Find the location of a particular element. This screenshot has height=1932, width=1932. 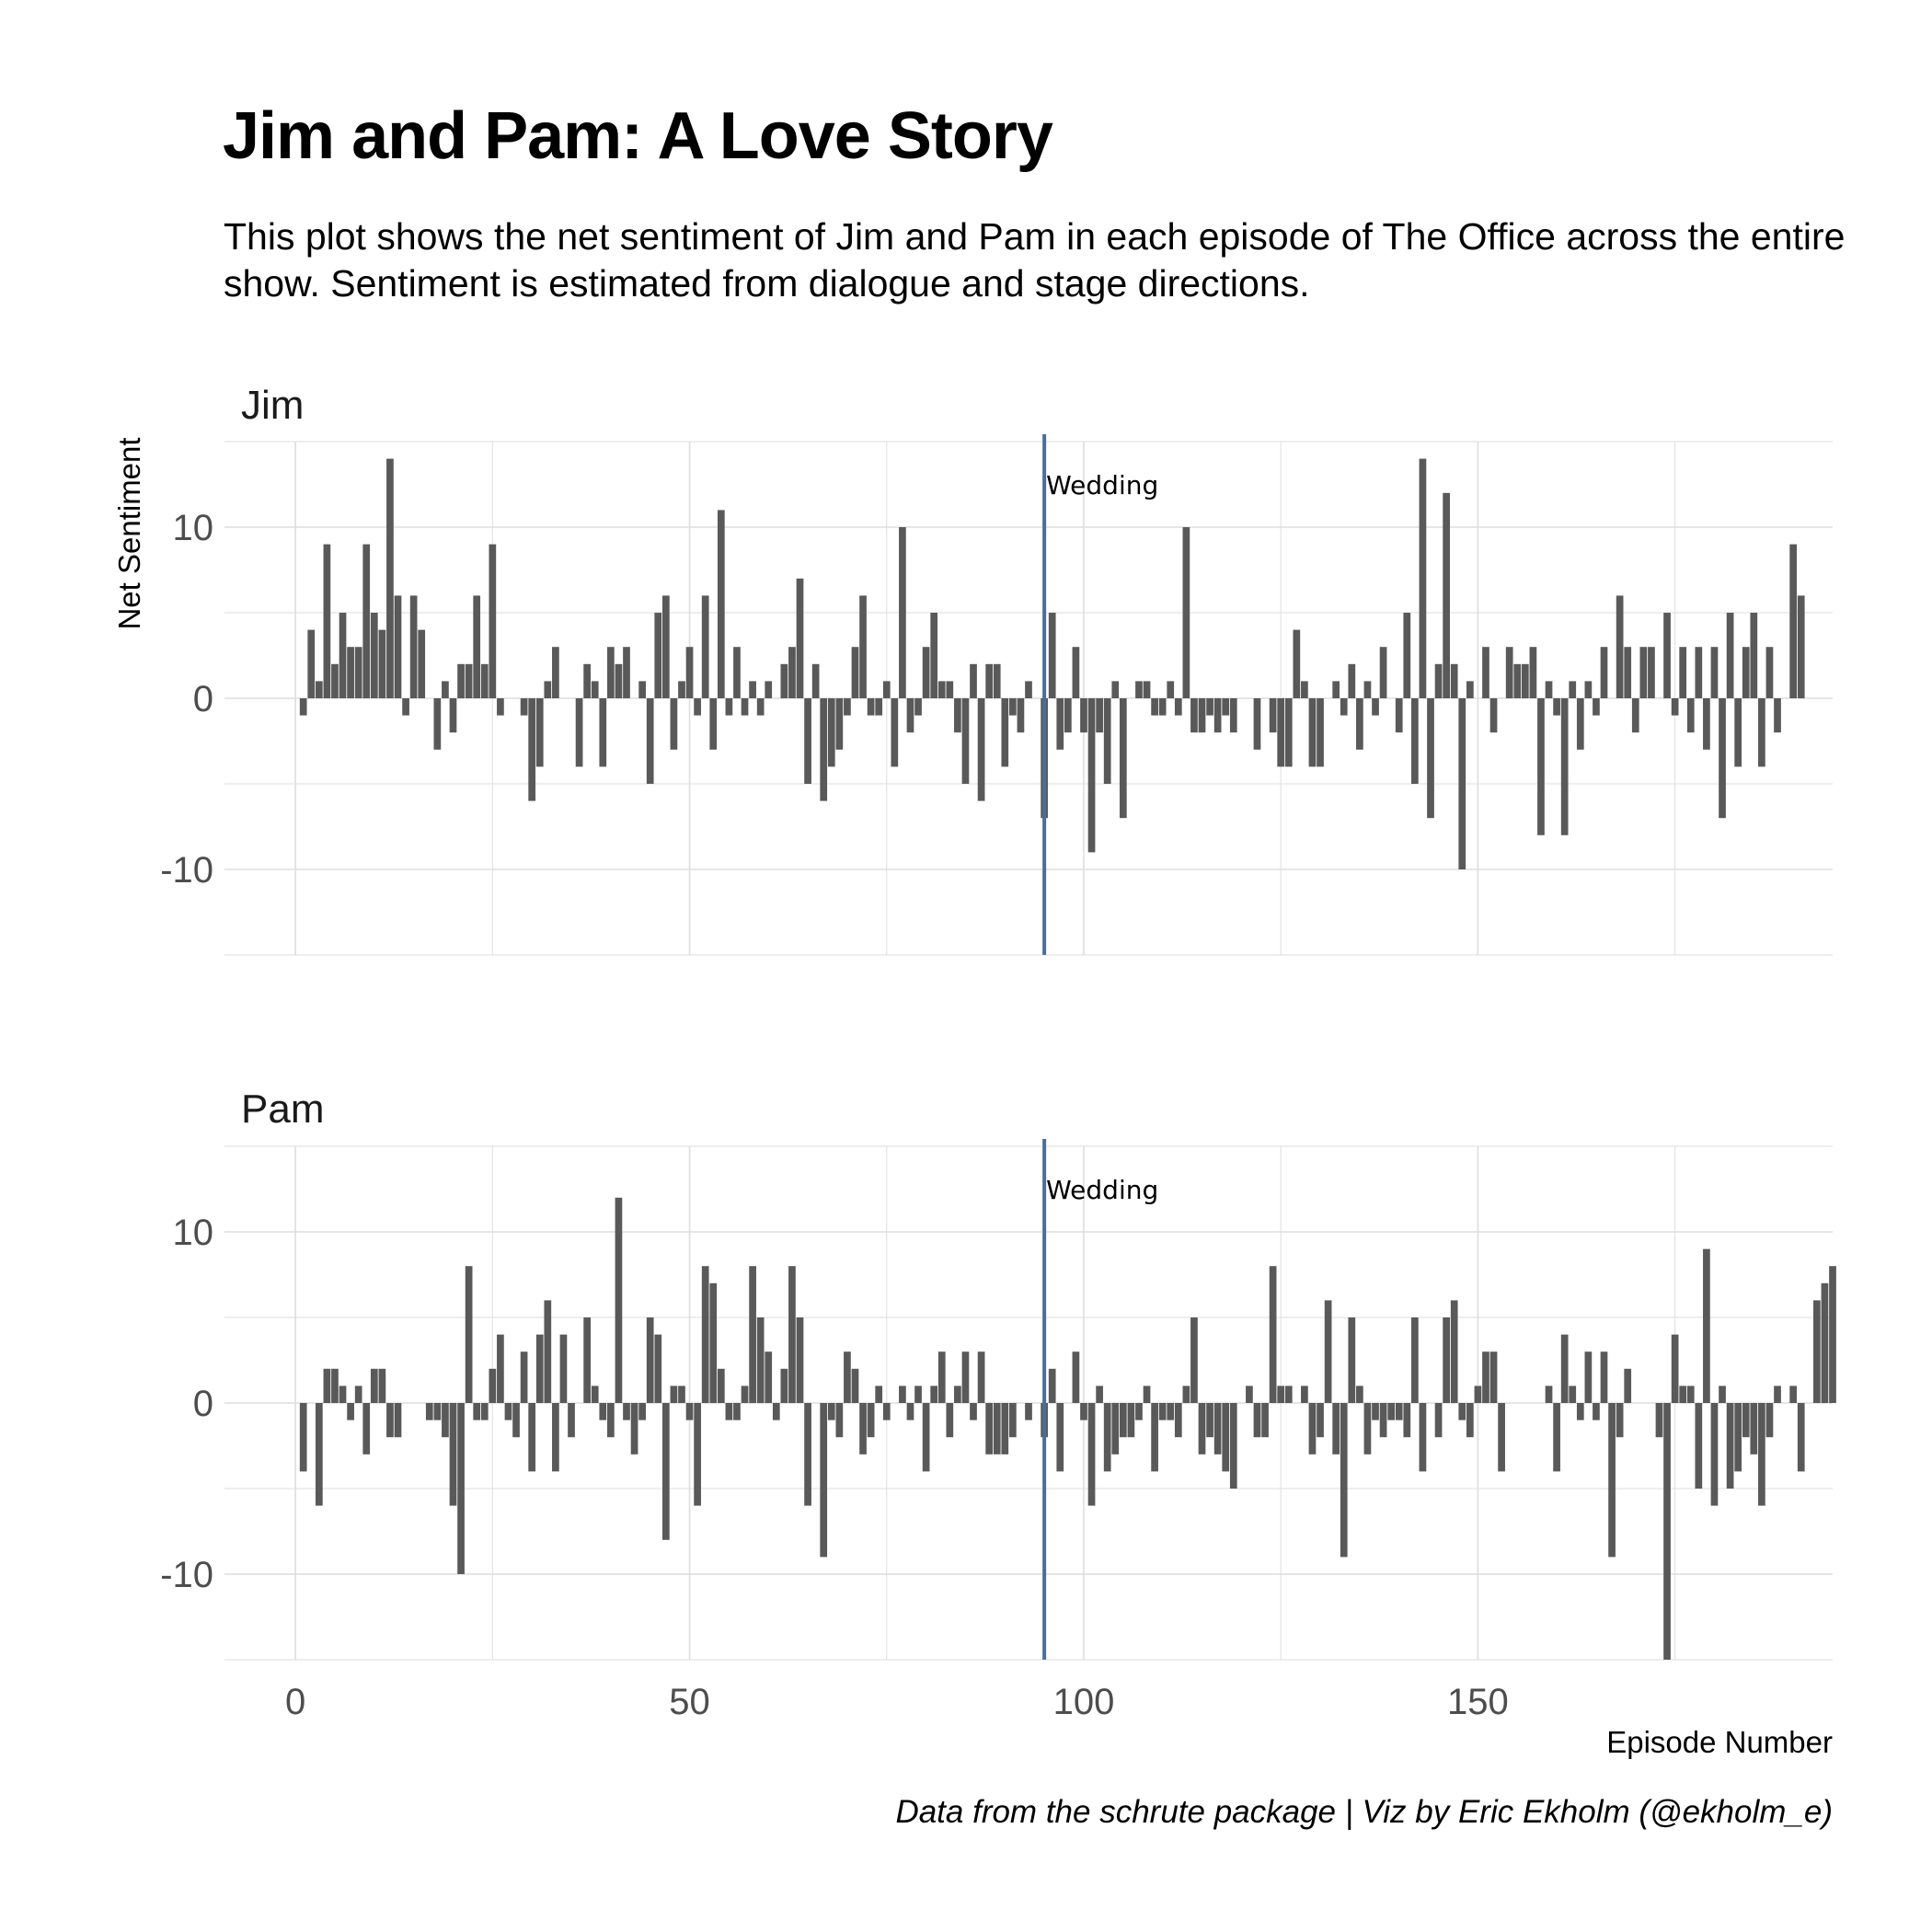

y-tick-label: 0 is located at coordinates (203, 699).